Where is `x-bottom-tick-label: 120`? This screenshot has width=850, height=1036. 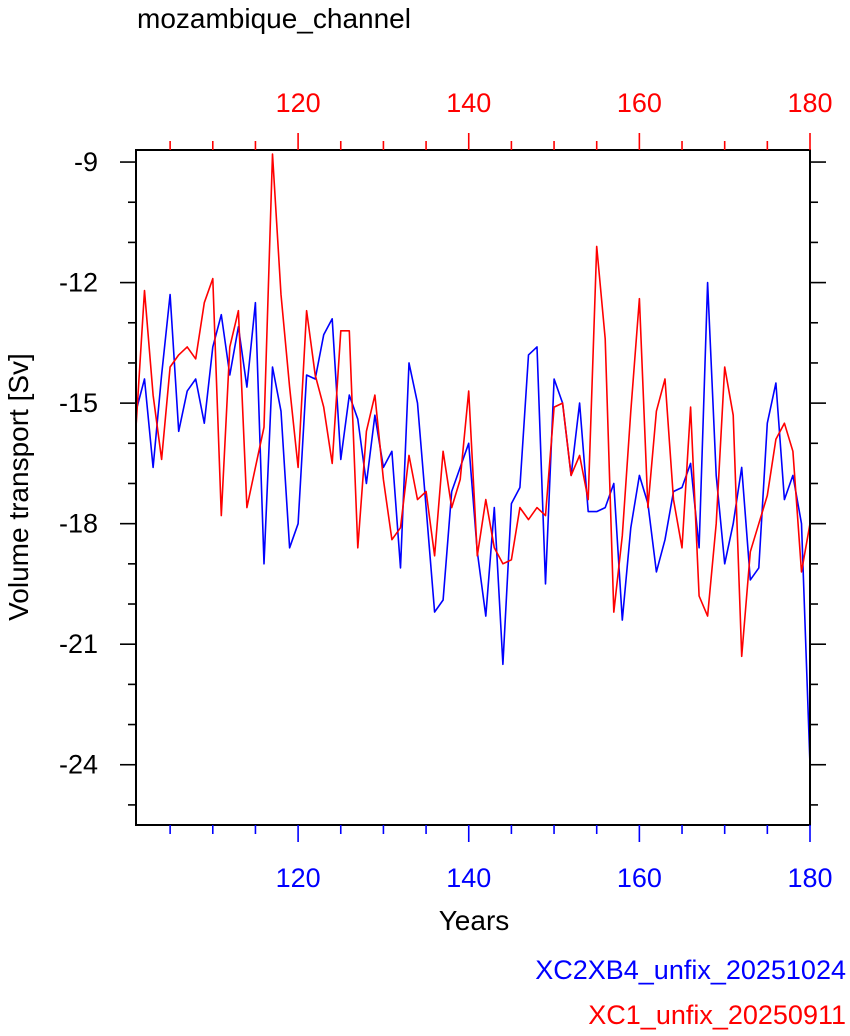
x-bottom-tick-label: 120 is located at coordinates (298, 878).